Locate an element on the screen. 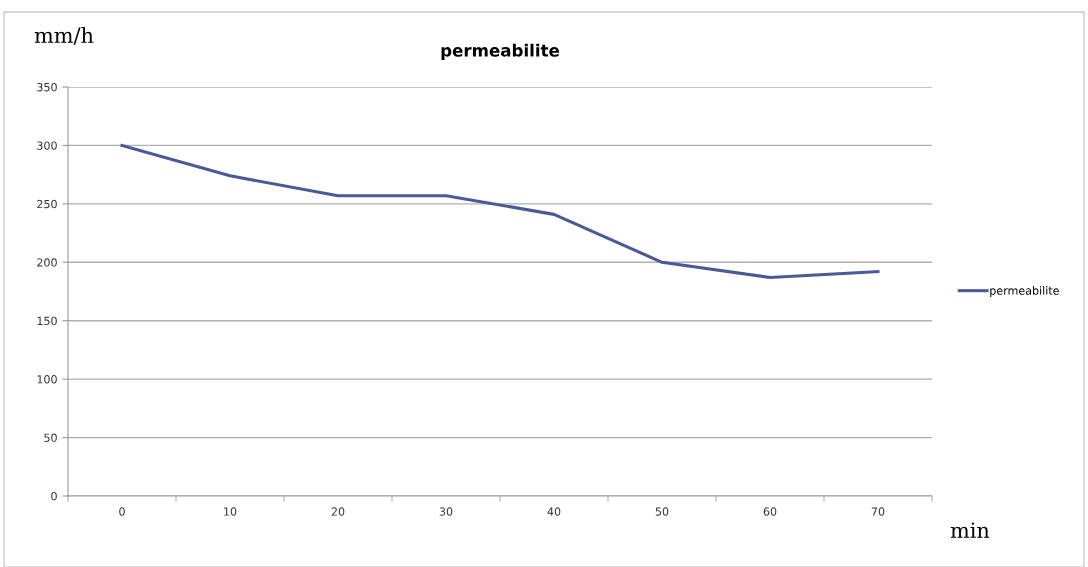  x-tick-label: 70 is located at coordinates (878, 511).